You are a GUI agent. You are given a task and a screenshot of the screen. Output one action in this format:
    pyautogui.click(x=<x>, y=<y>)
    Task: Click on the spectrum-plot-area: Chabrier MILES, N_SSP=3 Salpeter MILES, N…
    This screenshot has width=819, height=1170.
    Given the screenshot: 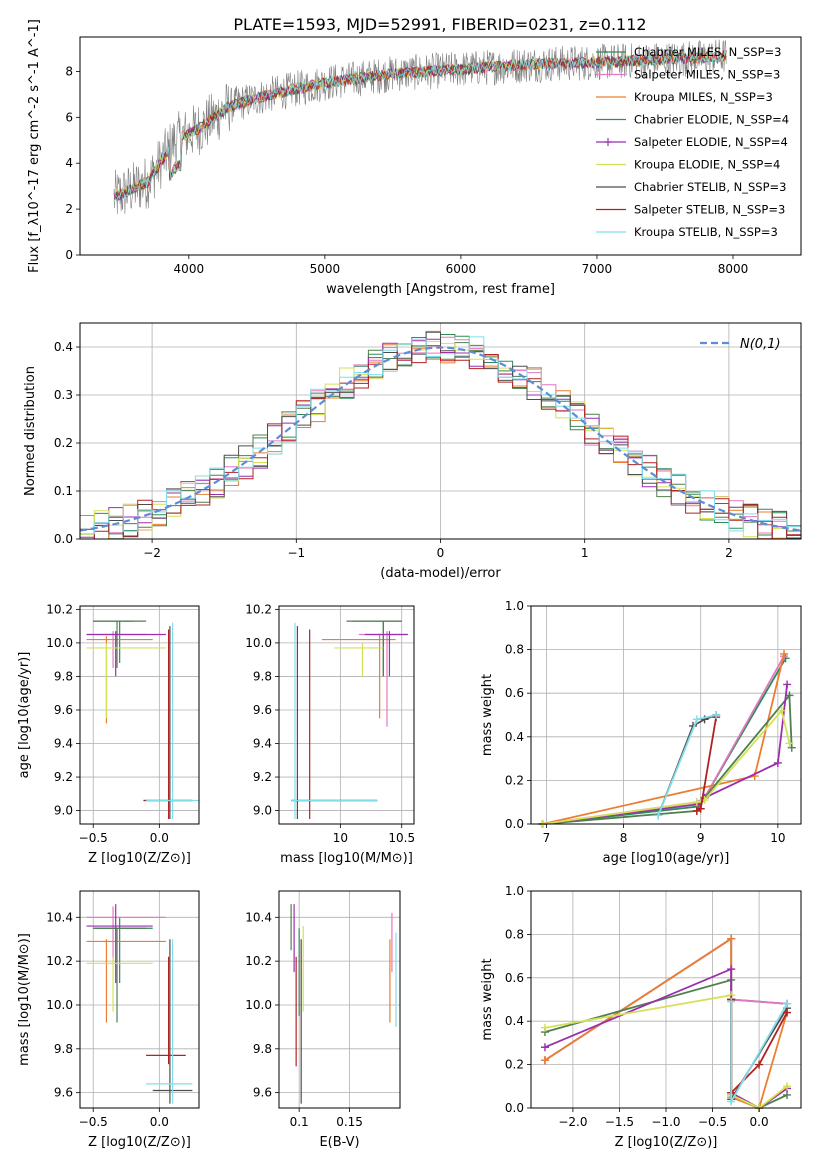 What is the action you would take?
    pyautogui.click(x=451, y=139)
    